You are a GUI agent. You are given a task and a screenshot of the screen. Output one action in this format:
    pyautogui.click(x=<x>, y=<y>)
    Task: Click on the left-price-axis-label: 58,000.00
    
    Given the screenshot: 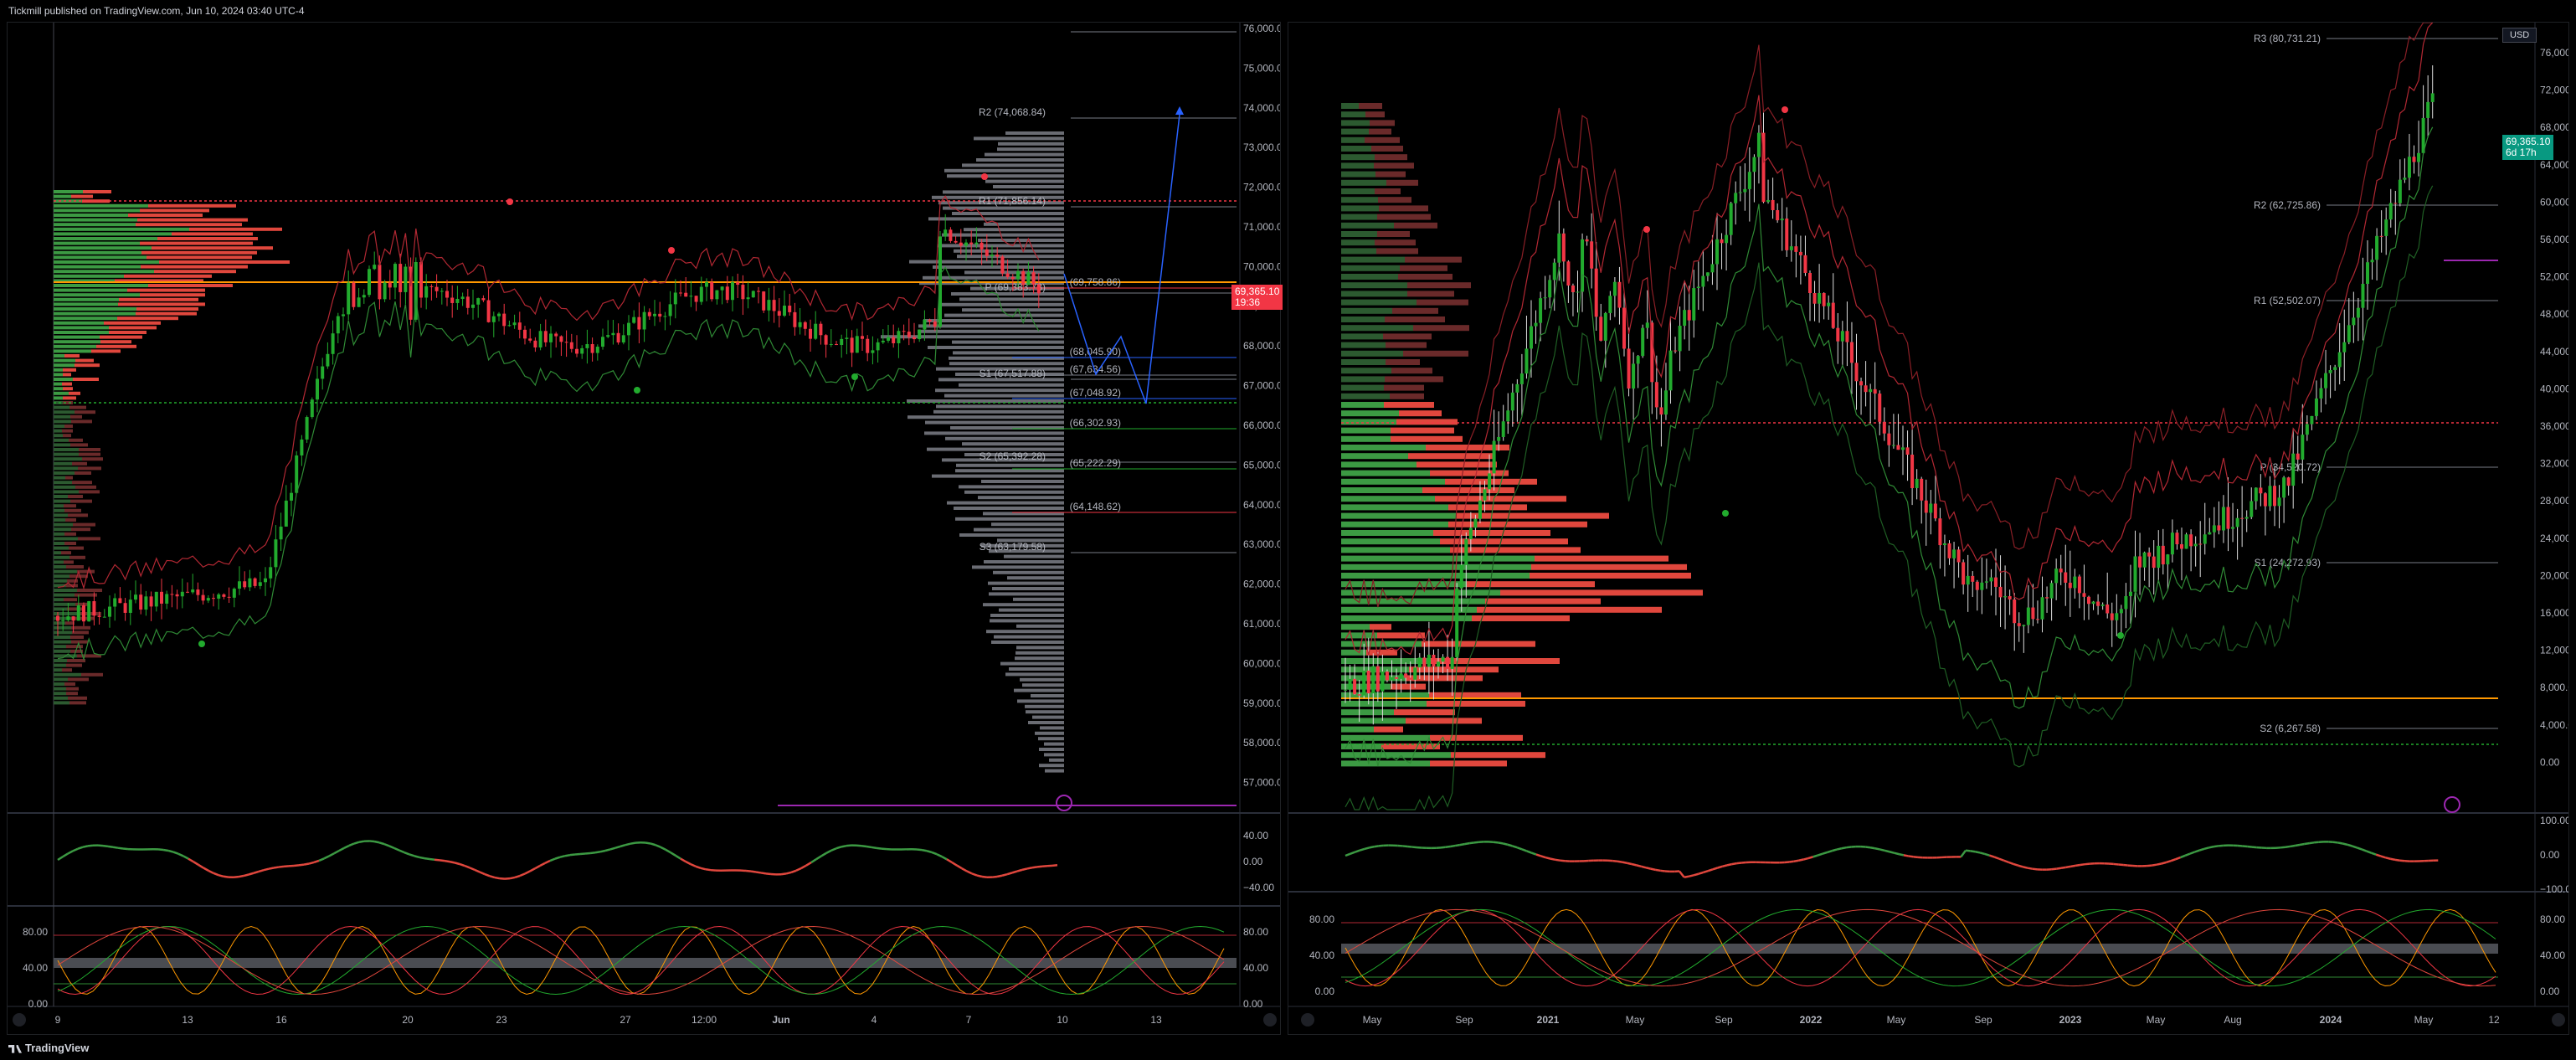 What is the action you would take?
    pyautogui.click(x=1262, y=743)
    